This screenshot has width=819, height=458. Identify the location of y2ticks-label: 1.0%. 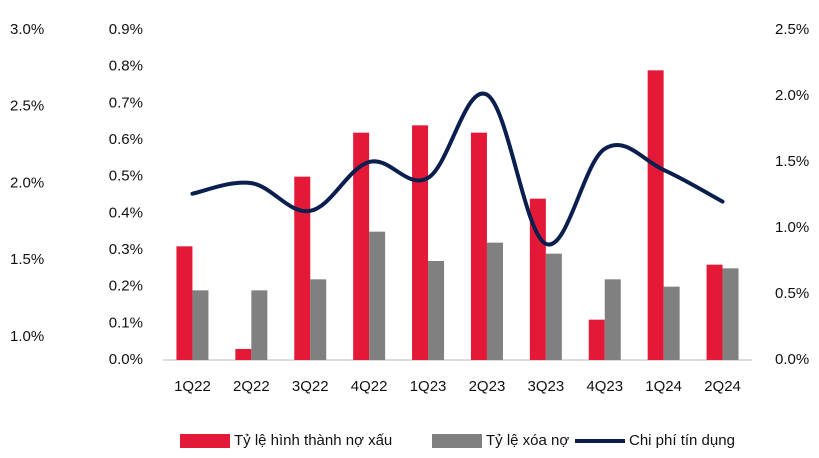
(792, 227).